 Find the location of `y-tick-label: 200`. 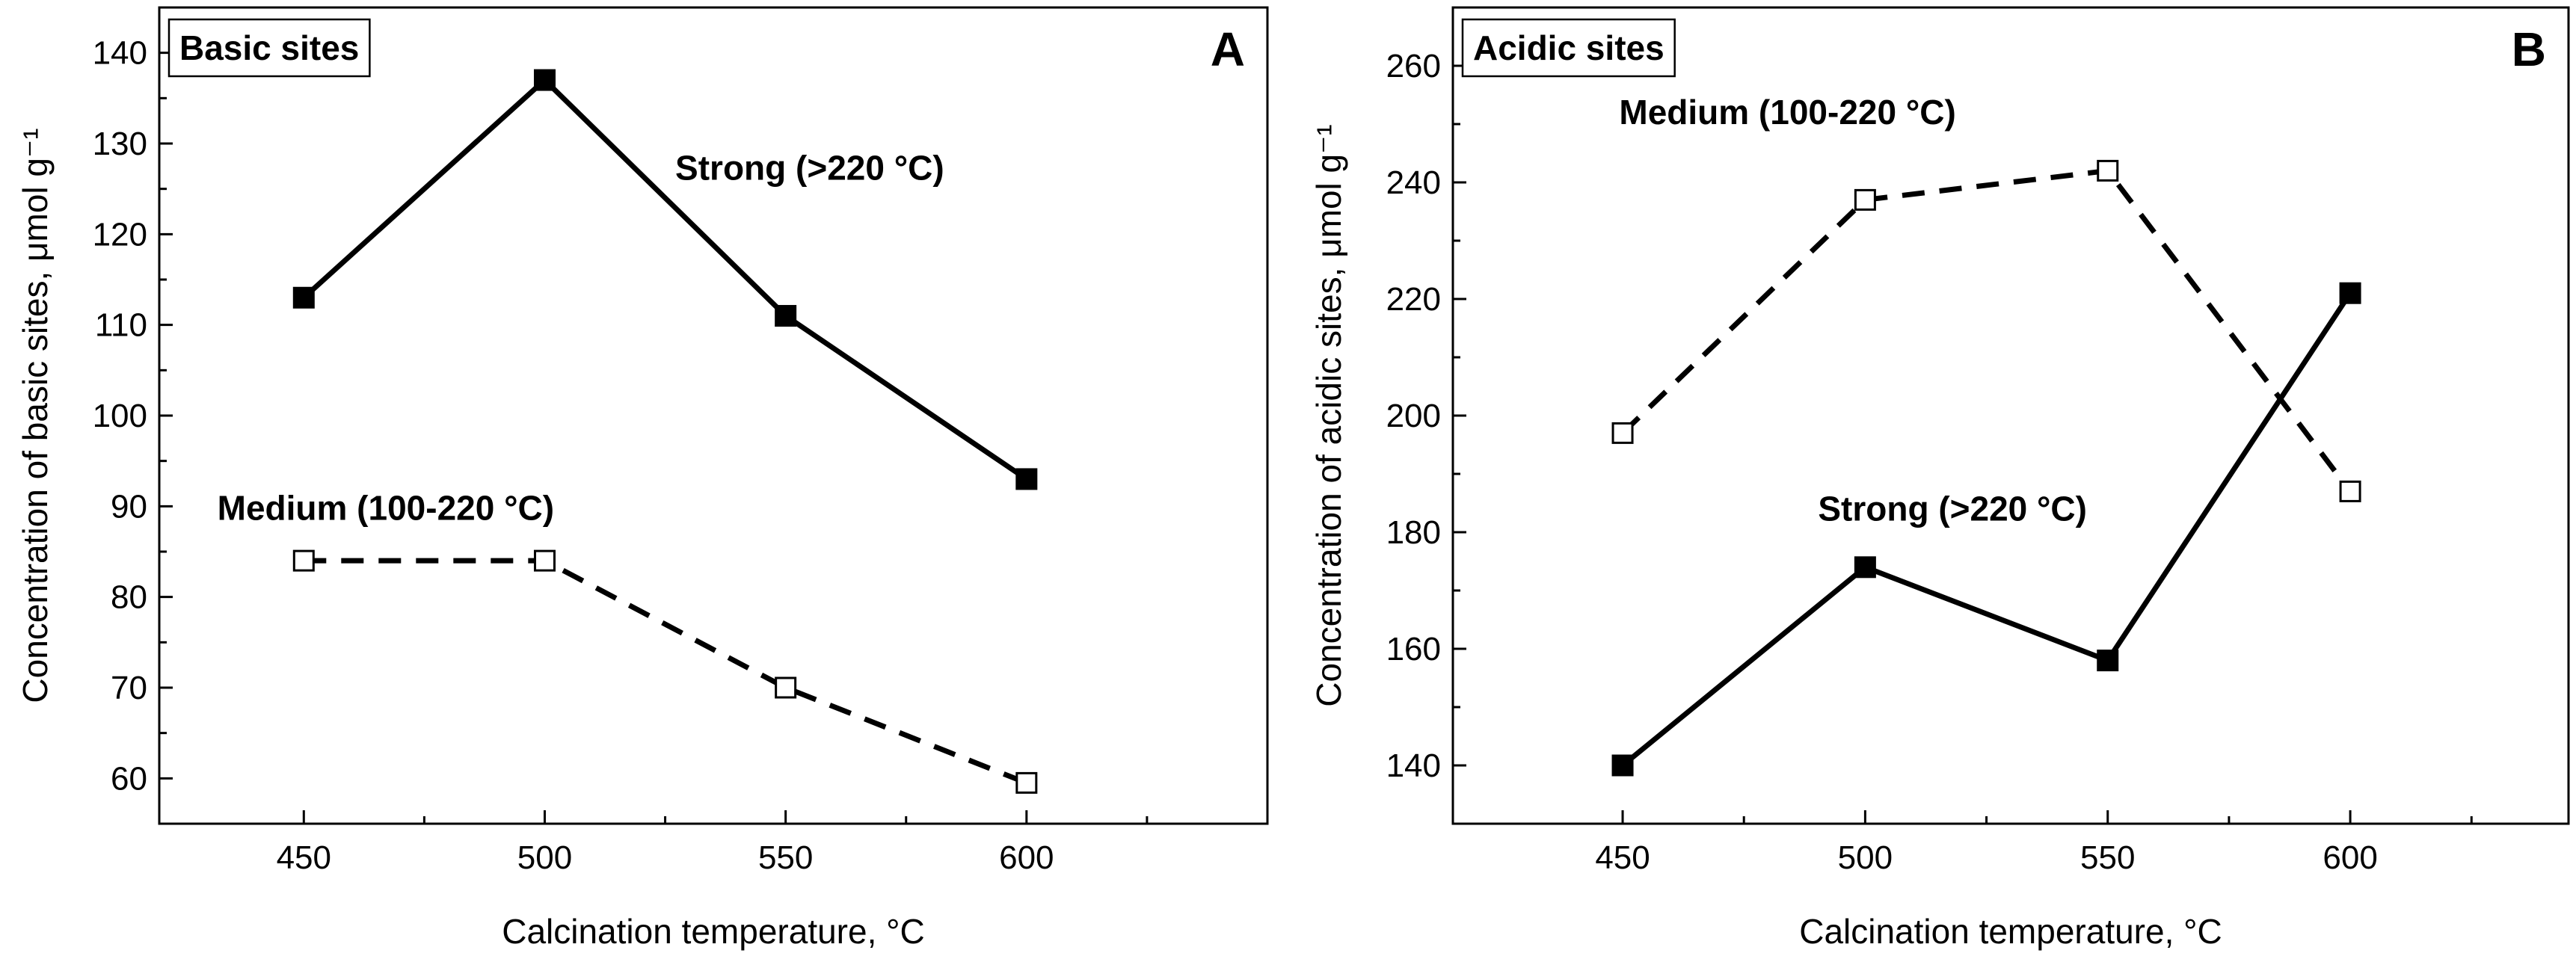

y-tick-label: 200 is located at coordinates (1413, 416).